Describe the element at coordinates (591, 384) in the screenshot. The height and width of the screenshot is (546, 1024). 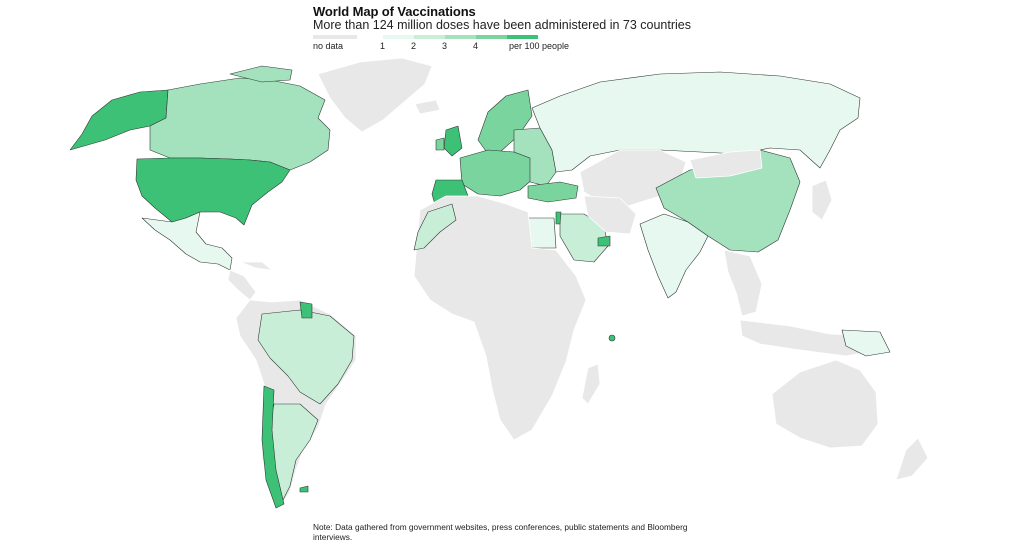
I see `region-madagascar` at that location.